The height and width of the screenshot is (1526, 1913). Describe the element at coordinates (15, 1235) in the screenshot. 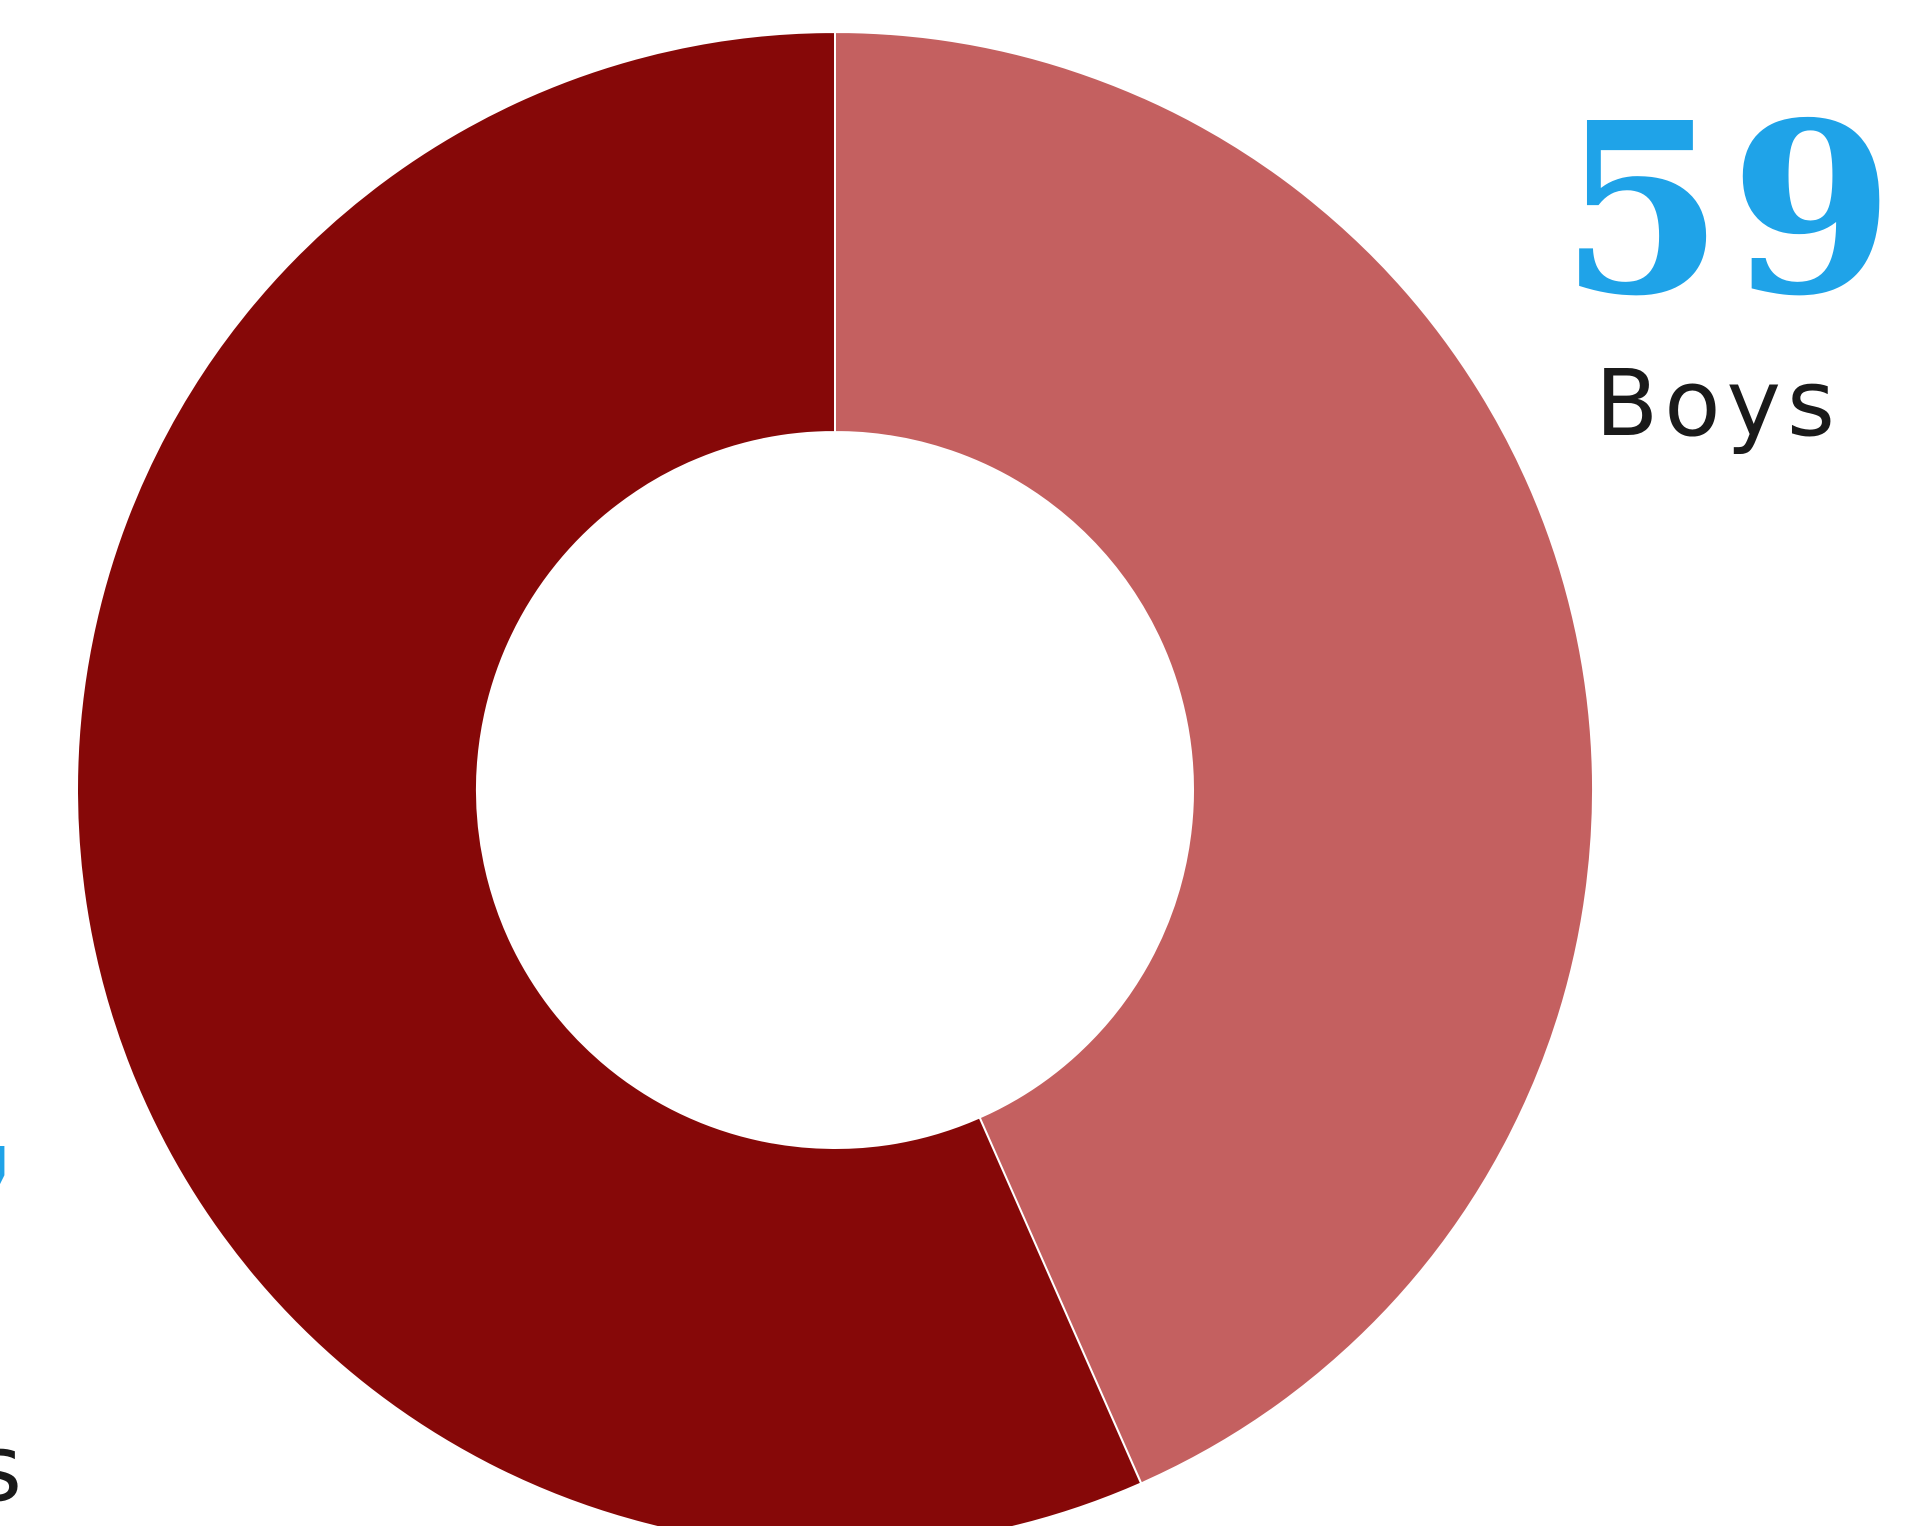

I see `girls-value-label: 7` at that location.